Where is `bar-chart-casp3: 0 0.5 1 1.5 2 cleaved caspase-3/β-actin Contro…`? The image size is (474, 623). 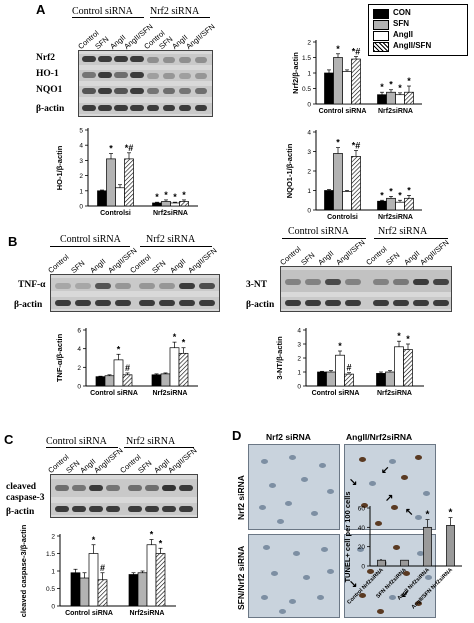
bar-chart-casp3: 0 0.5 1 1.5 2 cleaved caspase-3/β-actin Contro… is located at coordinates (97, 570).